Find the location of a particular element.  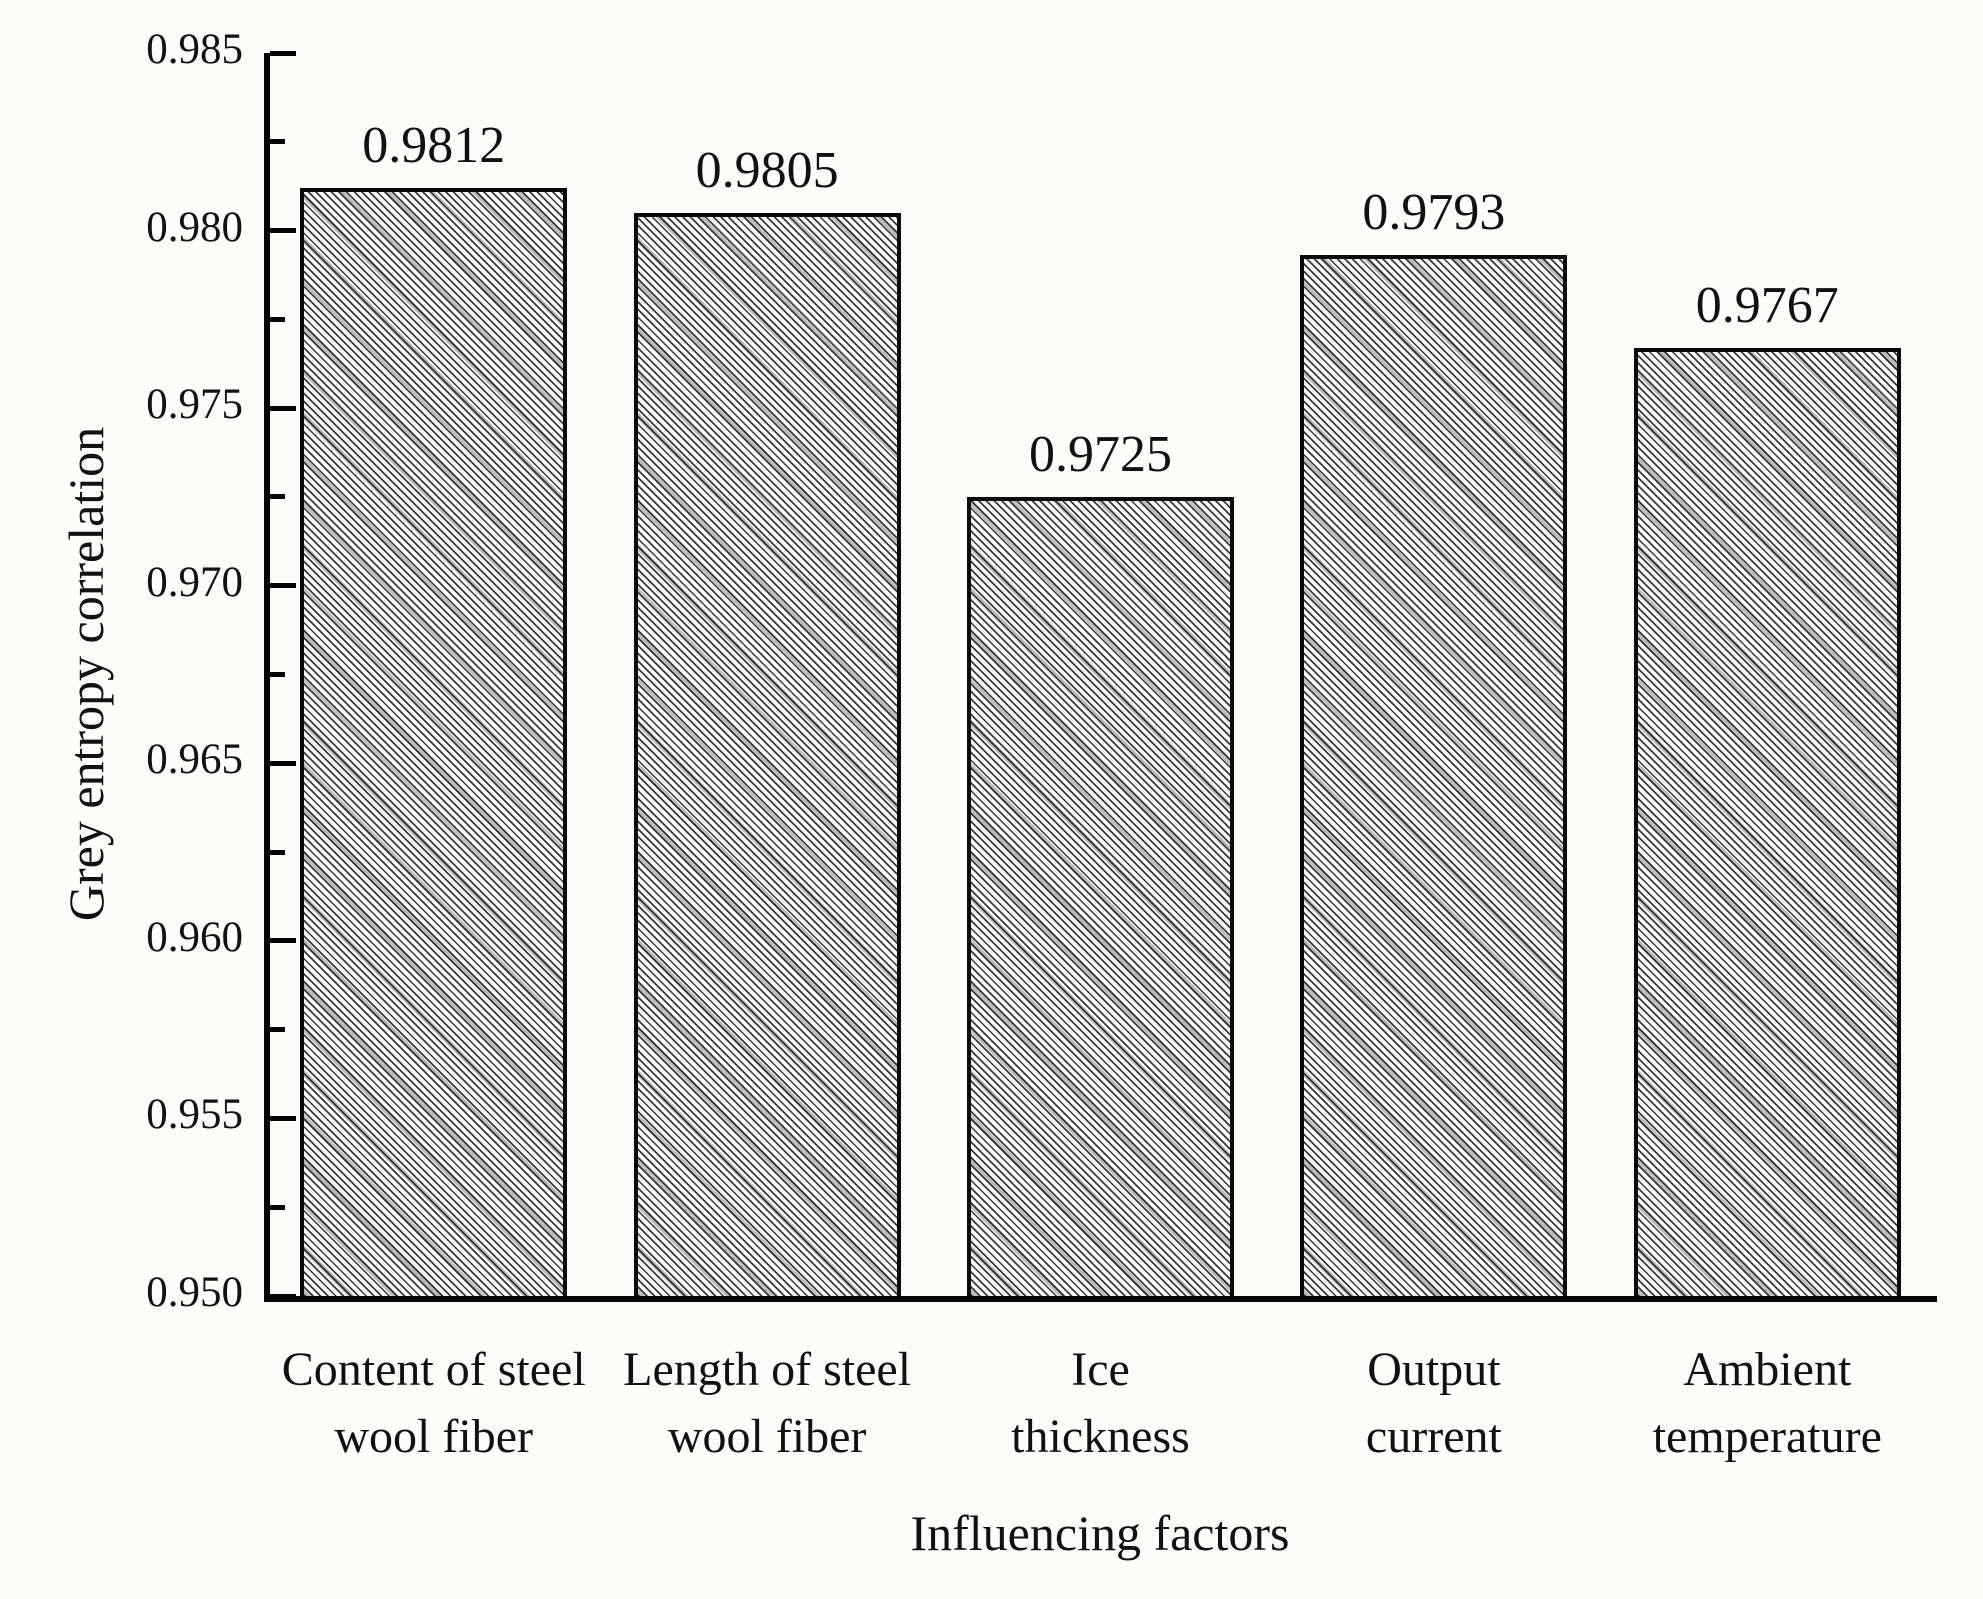

y-tick-label: 0.970 is located at coordinates (194, 582).